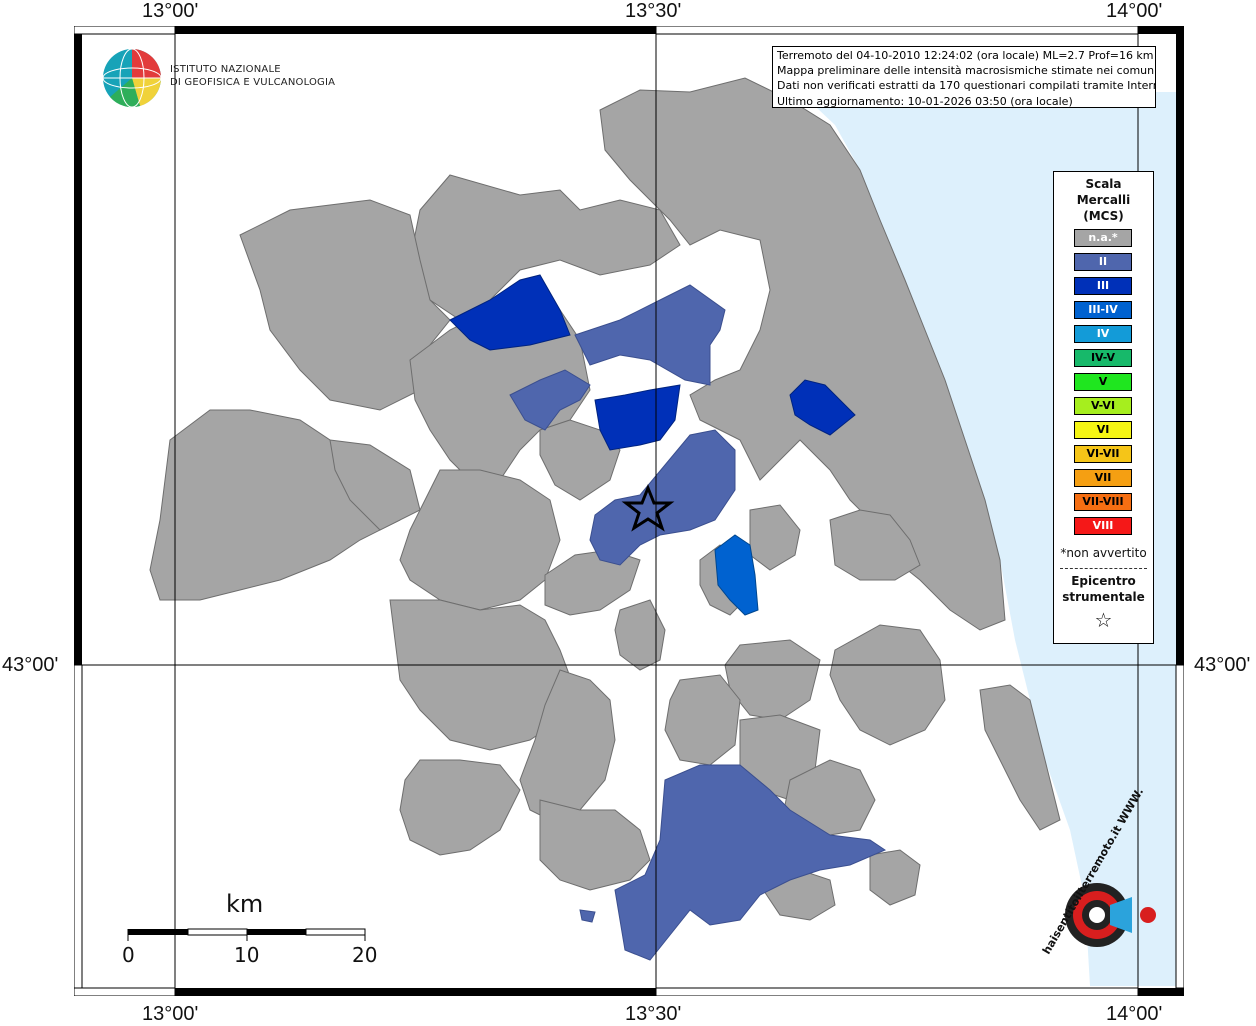  What do you see at coordinates (245, 904) in the screenshot?
I see `scale-bar-unit: km` at bounding box center [245, 904].